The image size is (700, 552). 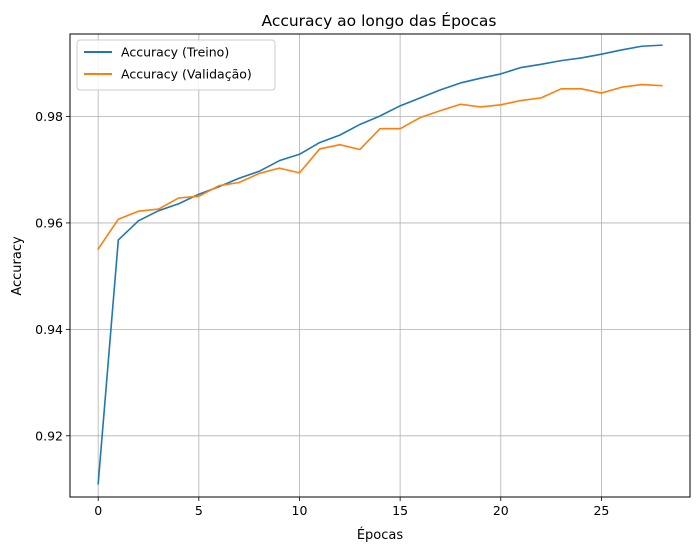 What do you see at coordinates (49, 329) in the screenshot?
I see `y-tick-label: 0.94` at bounding box center [49, 329].